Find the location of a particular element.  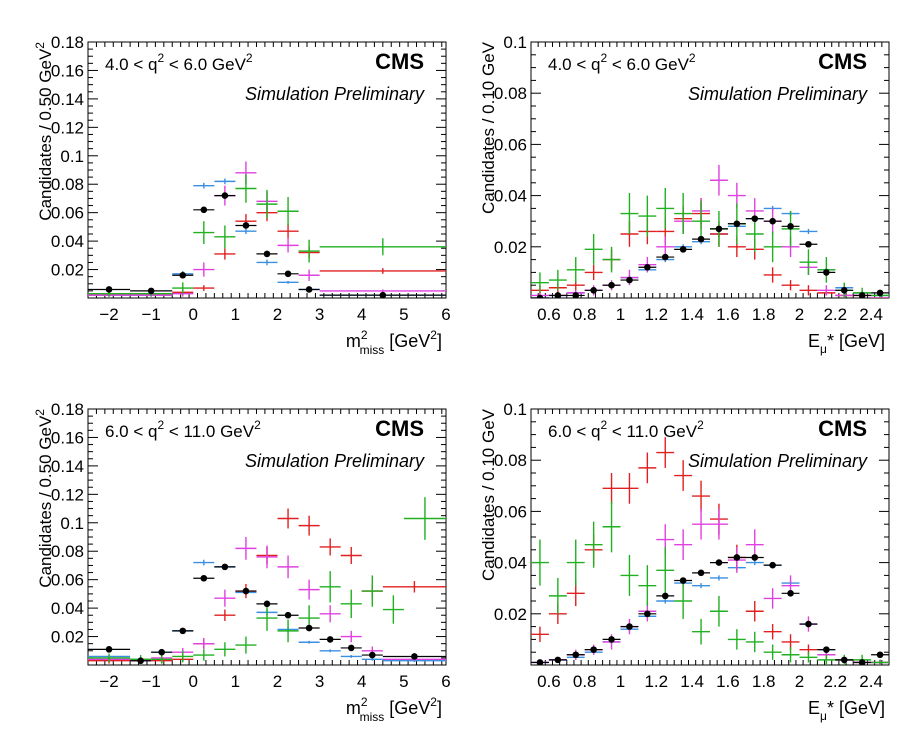

x-axis-title: Eμ* [GeV] is located at coordinates (846, 343).